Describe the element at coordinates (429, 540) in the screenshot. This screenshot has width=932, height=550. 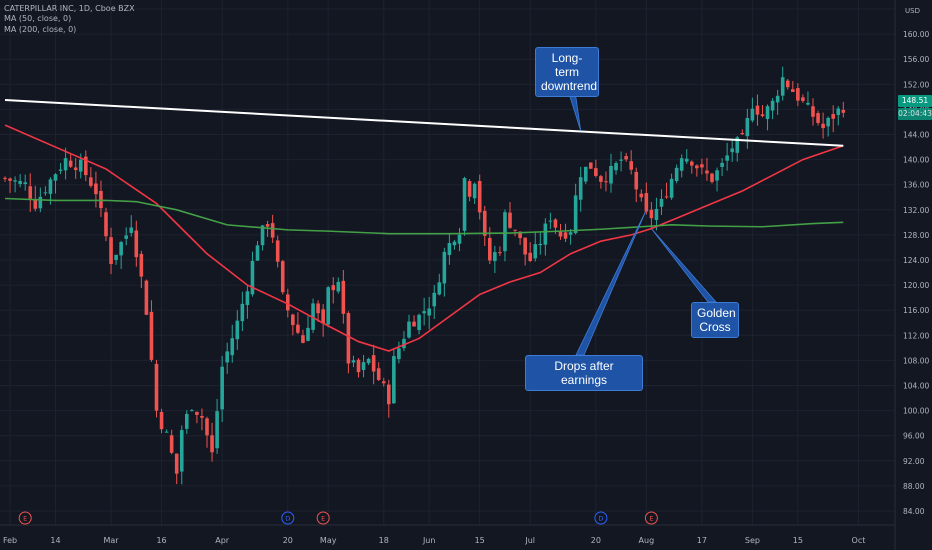
I see `time-tick-label: Jun` at that location.